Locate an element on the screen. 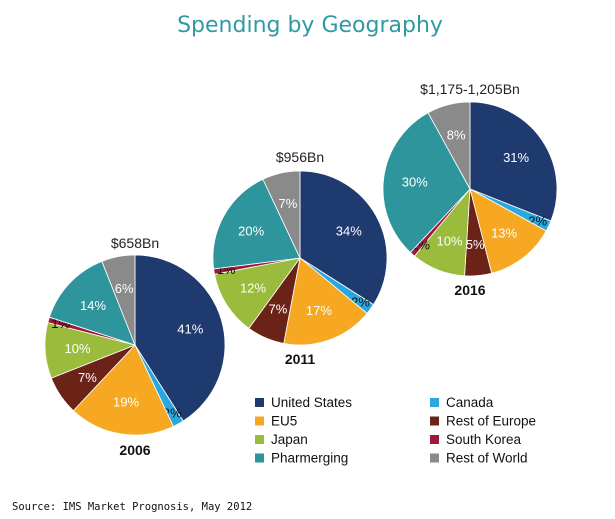 This screenshot has height=519, width=615. total-label-2016: $1,175-1,205Bn is located at coordinates (470, 89).